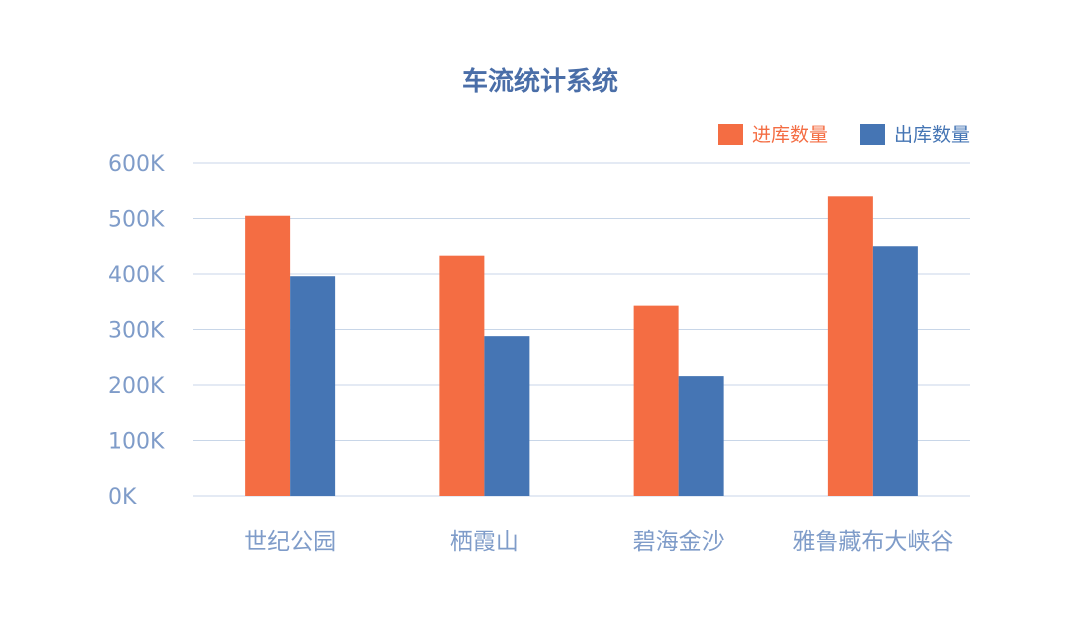 The height and width of the screenshot is (620, 1080). I want to click on x-category-label: 世纪公园, so click(290, 542).